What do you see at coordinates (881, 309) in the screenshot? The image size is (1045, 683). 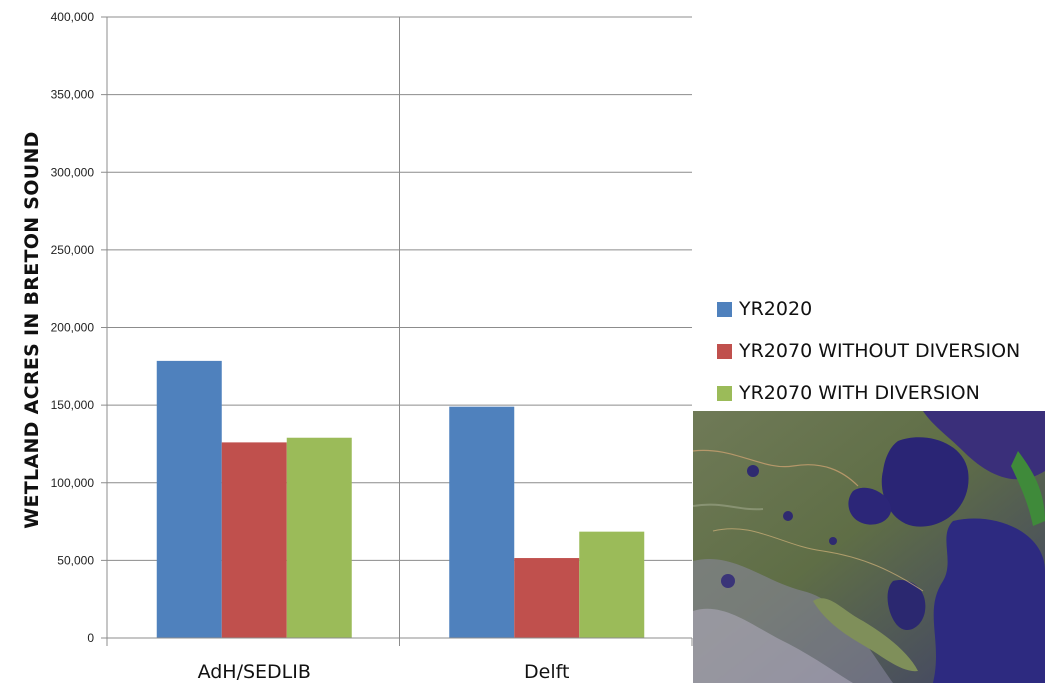 I see `legend-item: YR2020` at bounding box center [881, 309].